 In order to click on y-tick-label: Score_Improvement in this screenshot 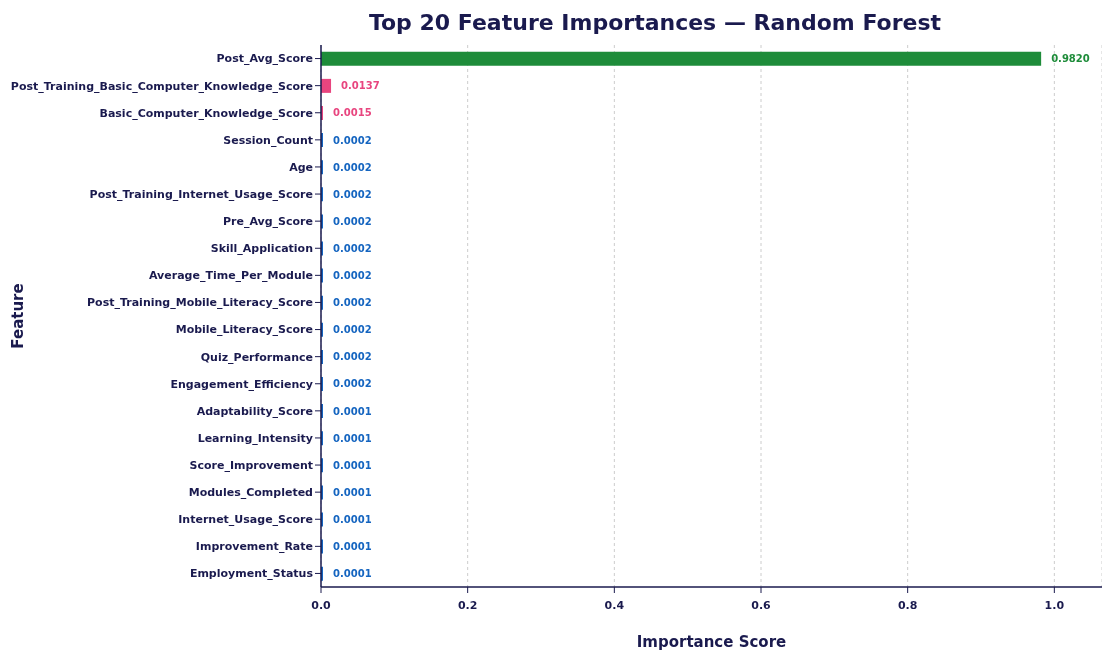, I will do `click(251, 465)`.